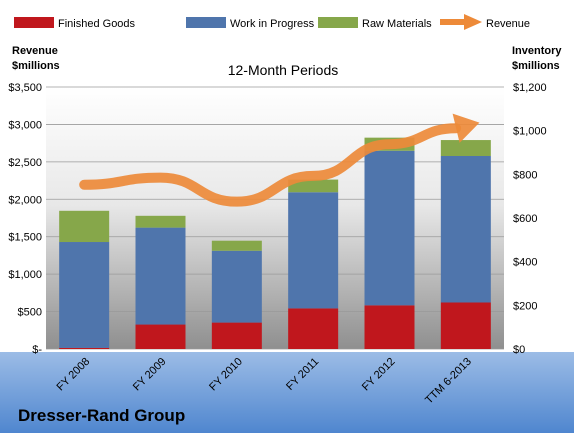 The width and height of the screenshot is (574, 433). What do you see at coordinates (519, 350) in the screenshot?
I see `right-tick-label: $0` at bounding box center [519, 350].